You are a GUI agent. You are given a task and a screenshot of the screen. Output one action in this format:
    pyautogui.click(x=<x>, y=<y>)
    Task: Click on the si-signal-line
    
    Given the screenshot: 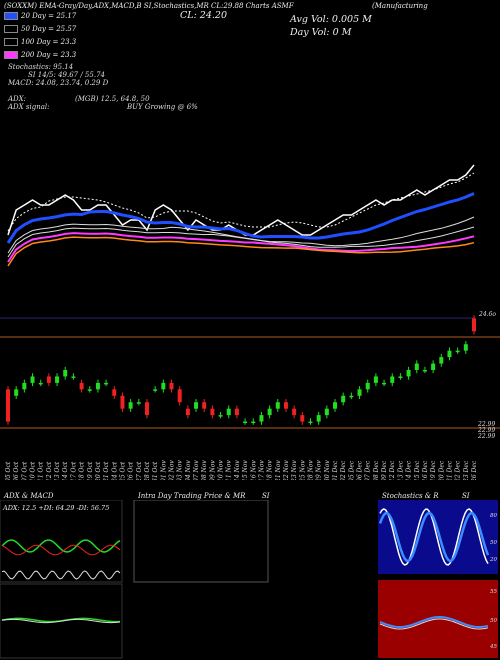 What is the action you would take?
    pyautogui.click(x=434, y=624)
    